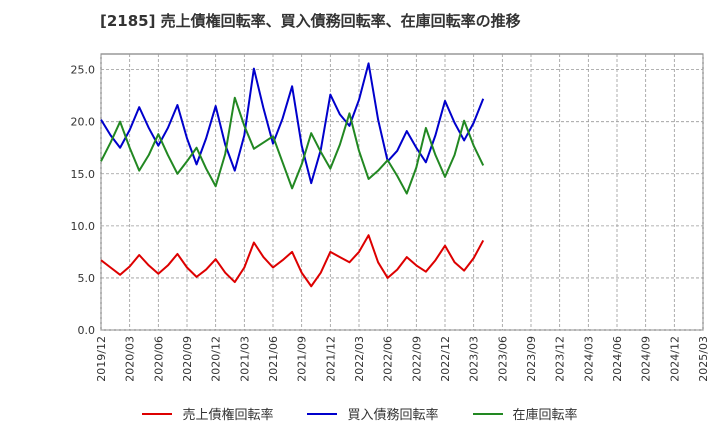 This screenshot has width=720, height=440. I want to click on x-tick-label: 2020/09, so click(187, 359).